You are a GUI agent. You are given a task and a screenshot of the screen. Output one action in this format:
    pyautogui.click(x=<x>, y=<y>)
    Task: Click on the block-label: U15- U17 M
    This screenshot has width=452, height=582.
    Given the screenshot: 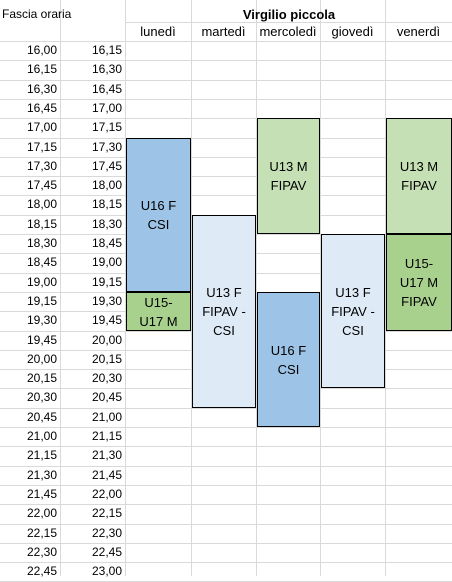 What is the action you would take?
    pyautogui.click(x=158, y=312)
    